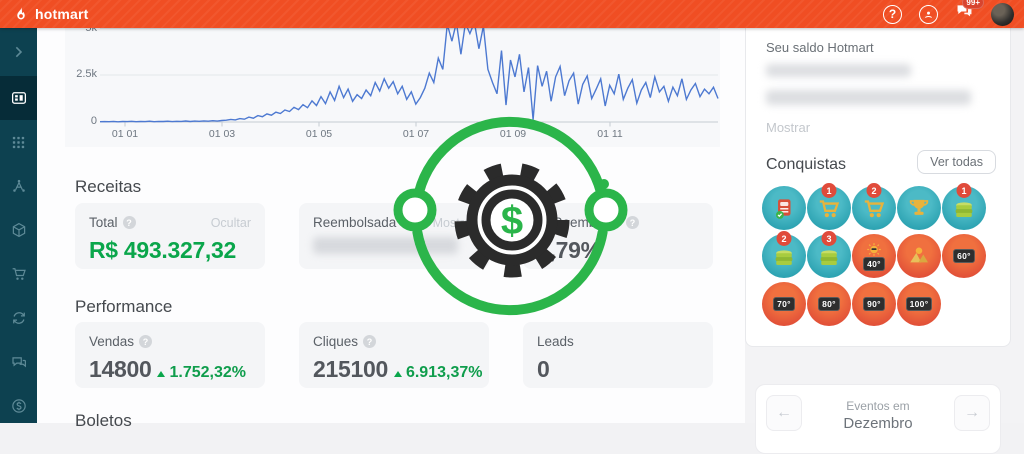 The height and width of the screenshot is (454, 1024). Describe the element at coordinates (1002, 14) in the screenshot. I see `user-avatar` at that location.